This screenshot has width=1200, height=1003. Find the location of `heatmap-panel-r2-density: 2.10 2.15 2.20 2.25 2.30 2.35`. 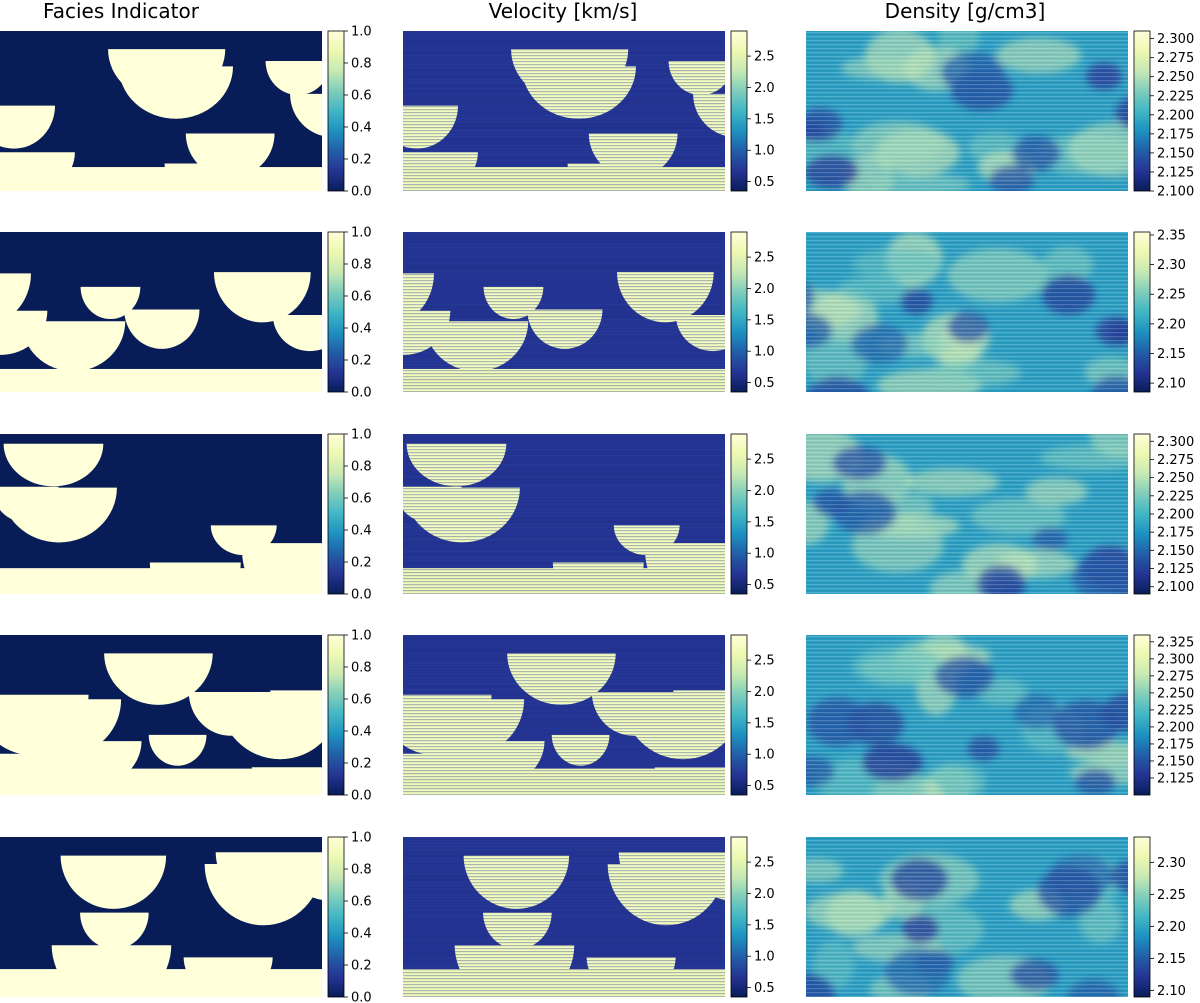

heatmap-panel-r2-density: 2.10 2.15 2.20 2.25 2.30 2.35 is located at coordinates (996, 310).